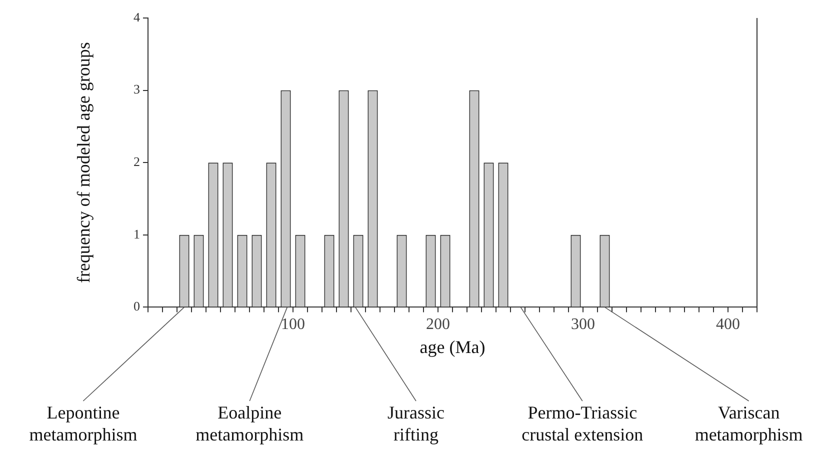  Describe the element at coordinates (137, 162) in the screenshot. I see `y-tick-label: 2` at that location.